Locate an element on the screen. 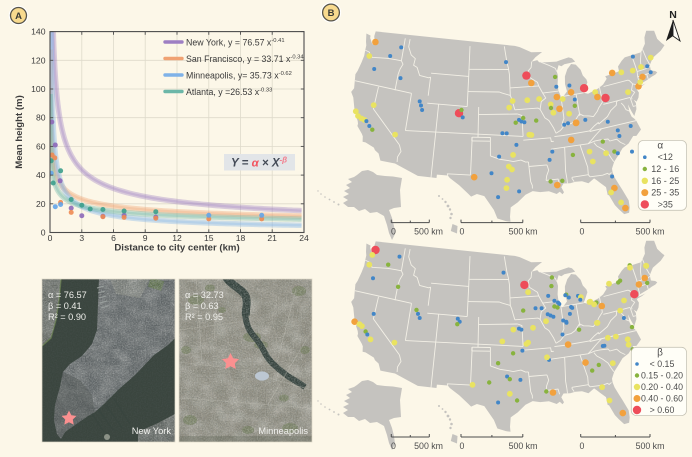  svg-text: 9 is located at coordinates (145, 238).